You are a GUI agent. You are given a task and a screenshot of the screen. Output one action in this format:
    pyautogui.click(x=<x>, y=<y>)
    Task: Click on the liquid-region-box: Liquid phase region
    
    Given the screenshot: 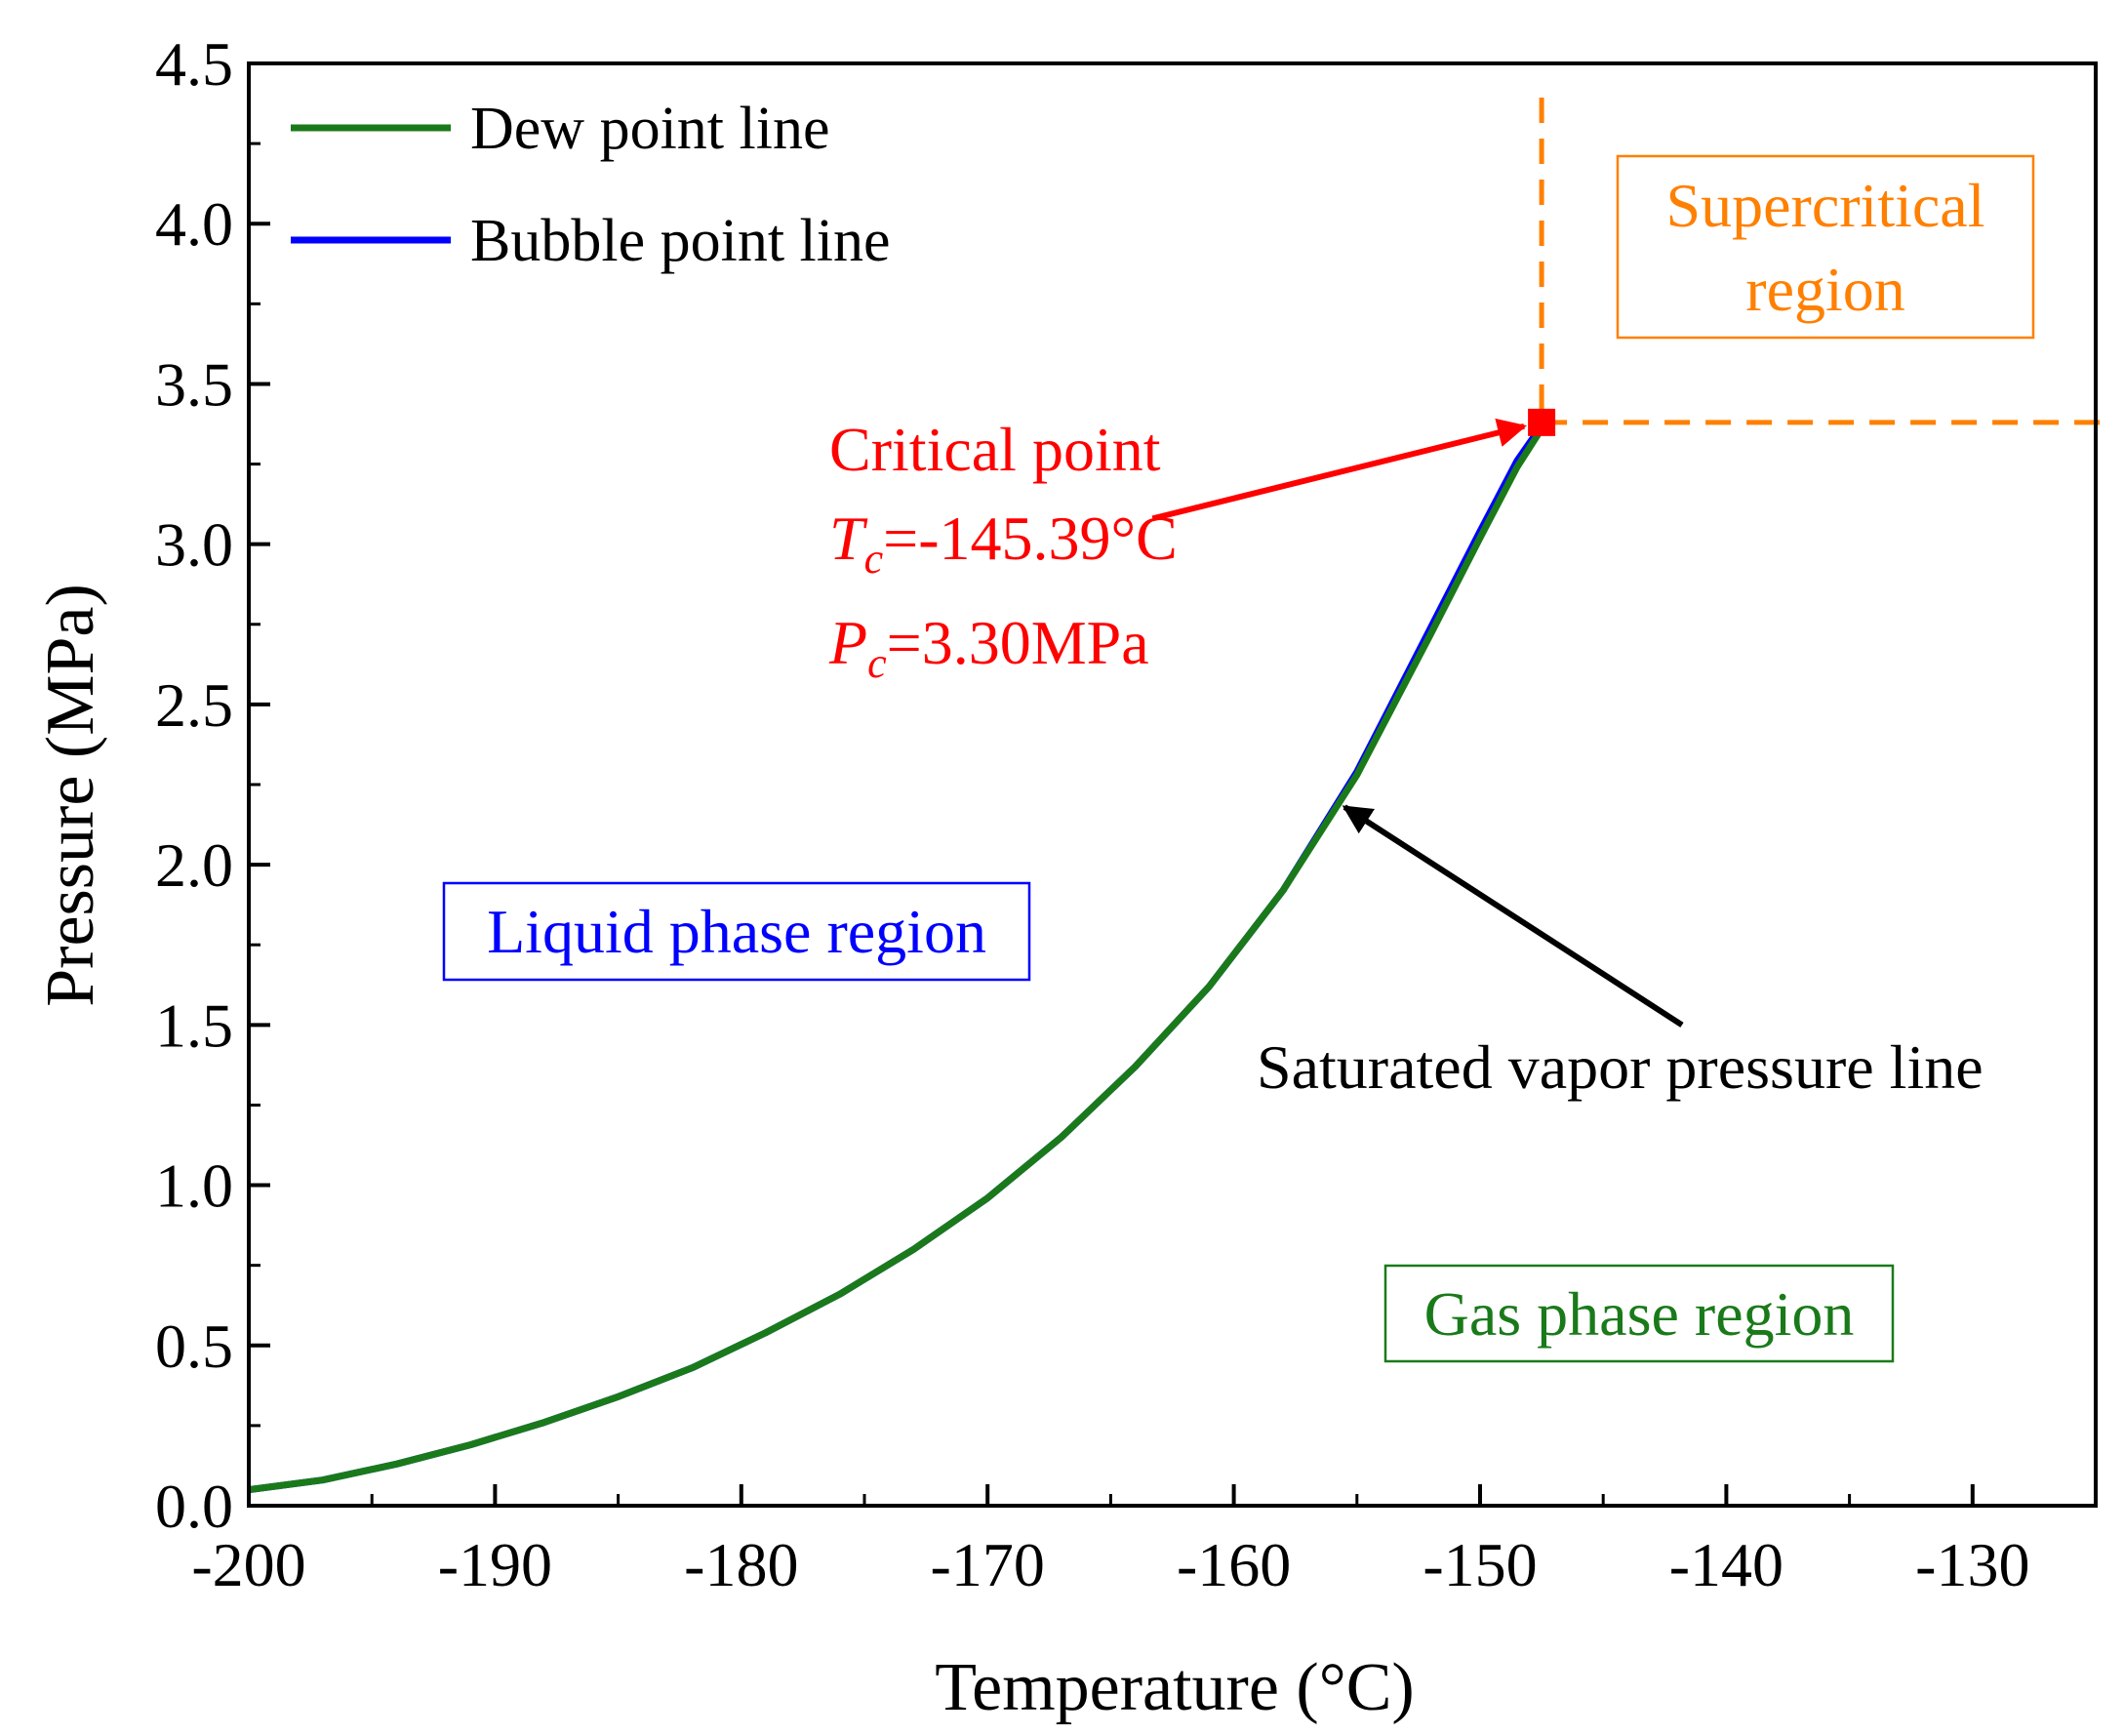 What is the action you would take?
    pyautogui.click(x=737, y=931)
    